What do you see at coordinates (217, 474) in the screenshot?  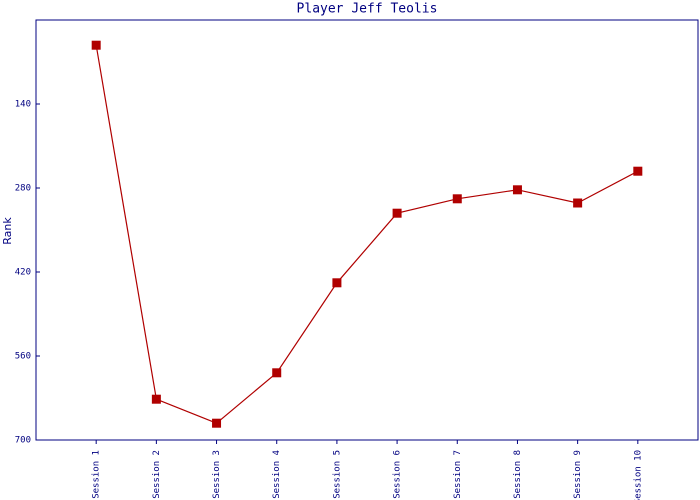 I see `x-tick-label: Session 3` at bounding box center [217, 474].